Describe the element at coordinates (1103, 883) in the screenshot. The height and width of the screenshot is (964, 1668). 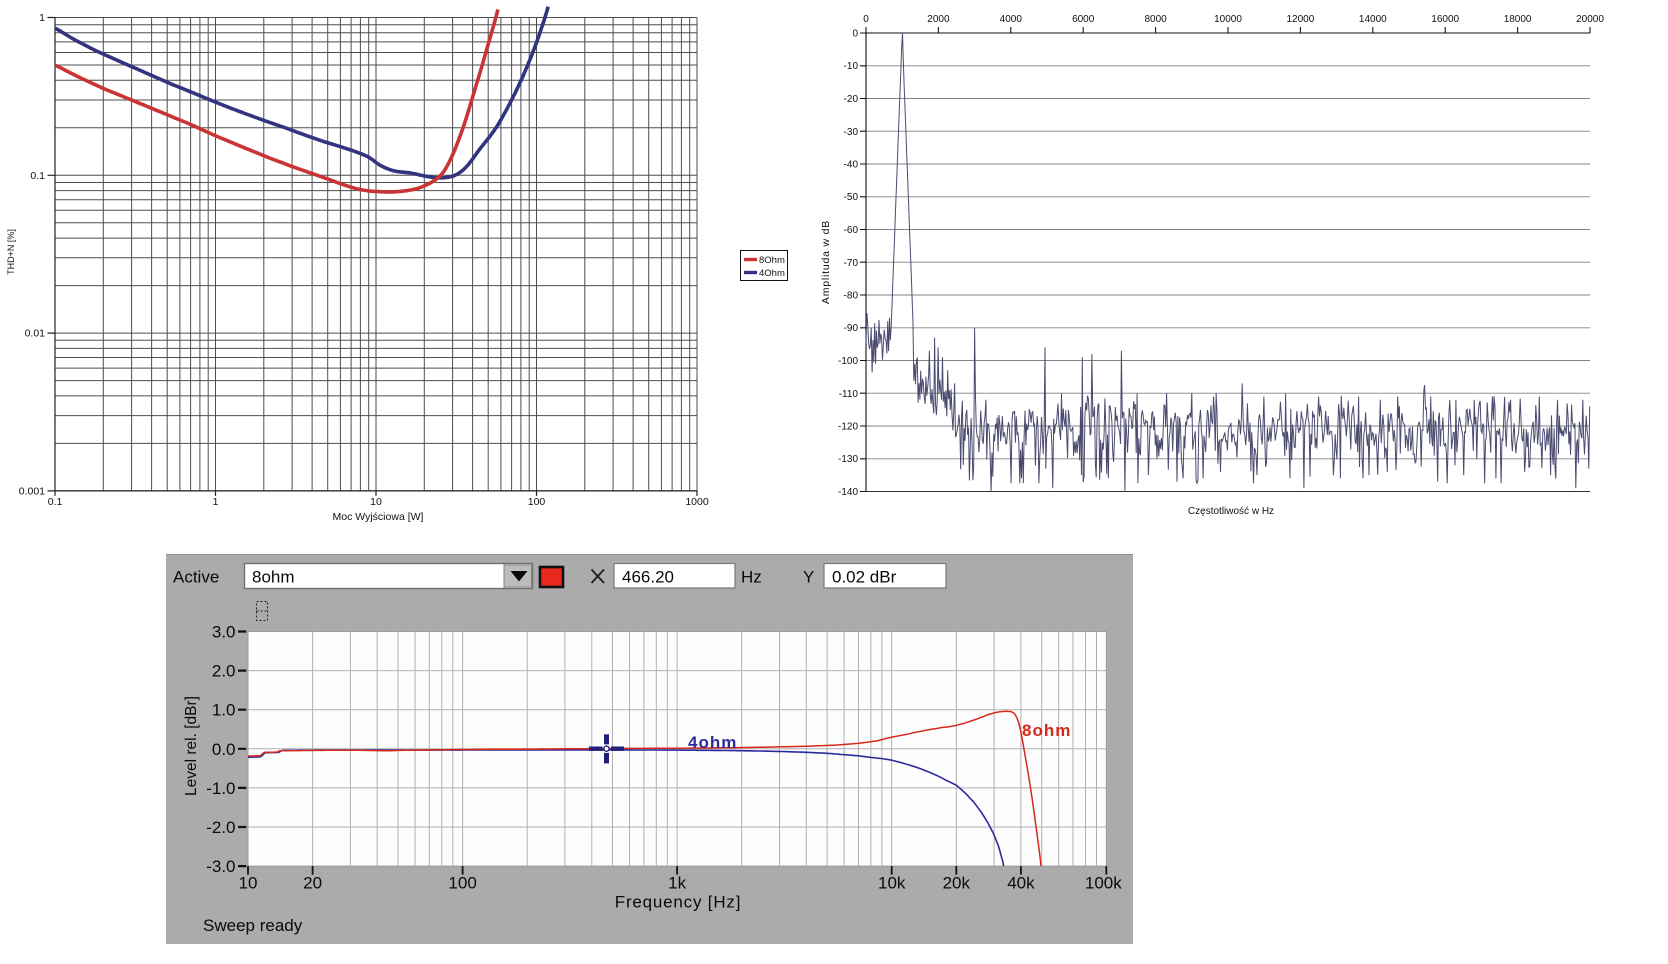
I see `svg-text: 100k` at that location.